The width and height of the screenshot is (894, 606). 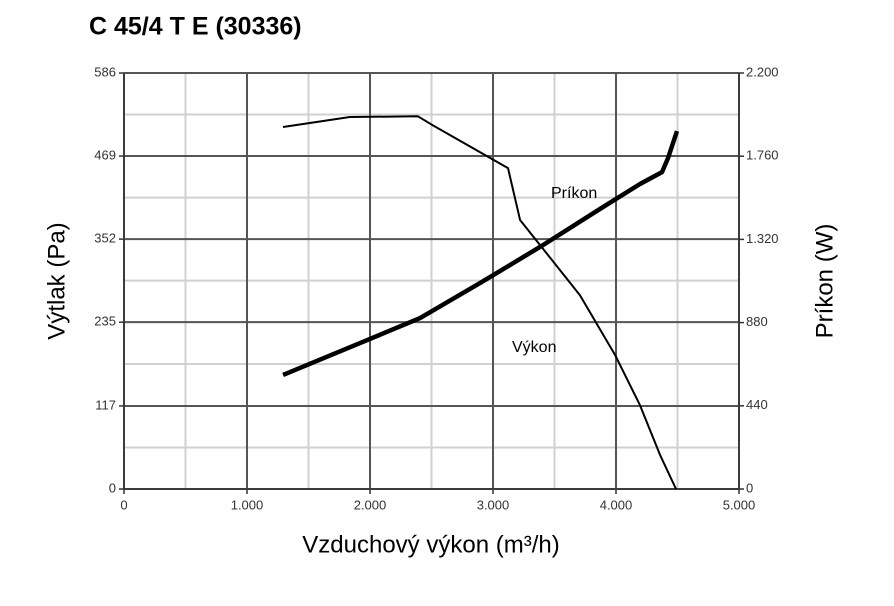 I want to click on x-tick-label: 4.000, so click(x=616, y=504).